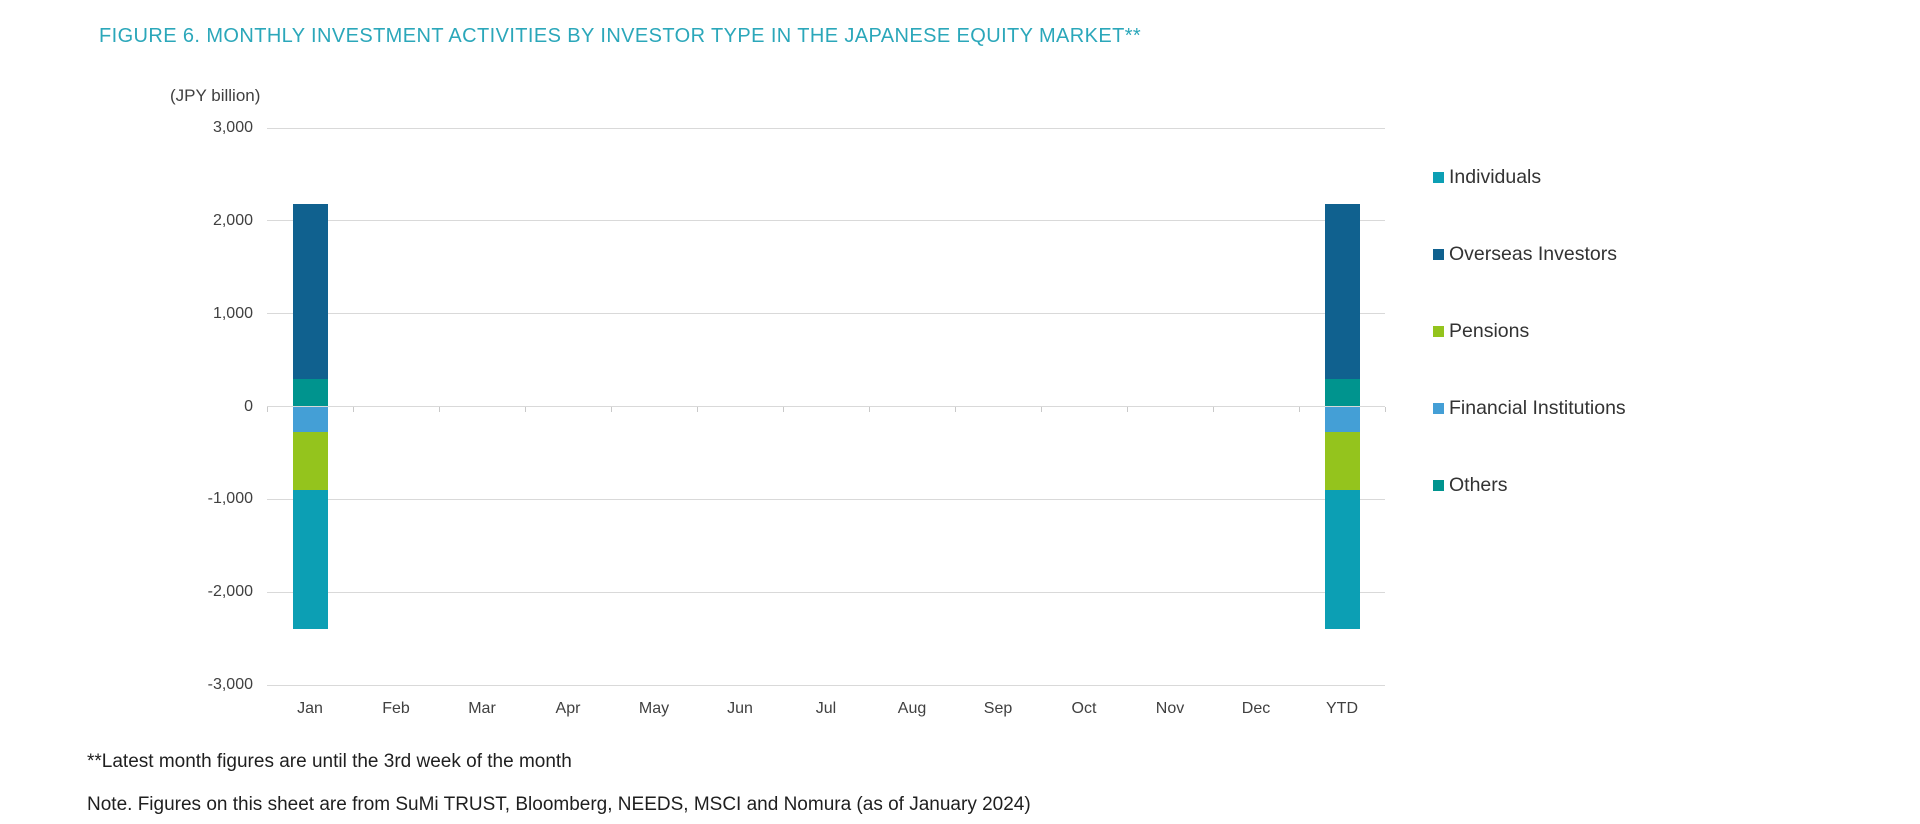 This screenshot has height=824, width=1920. What do you see at coordinates (1489, 330) in the screenshot?
I see `legend-label: Pensions` at bounding box center [1489, 330].